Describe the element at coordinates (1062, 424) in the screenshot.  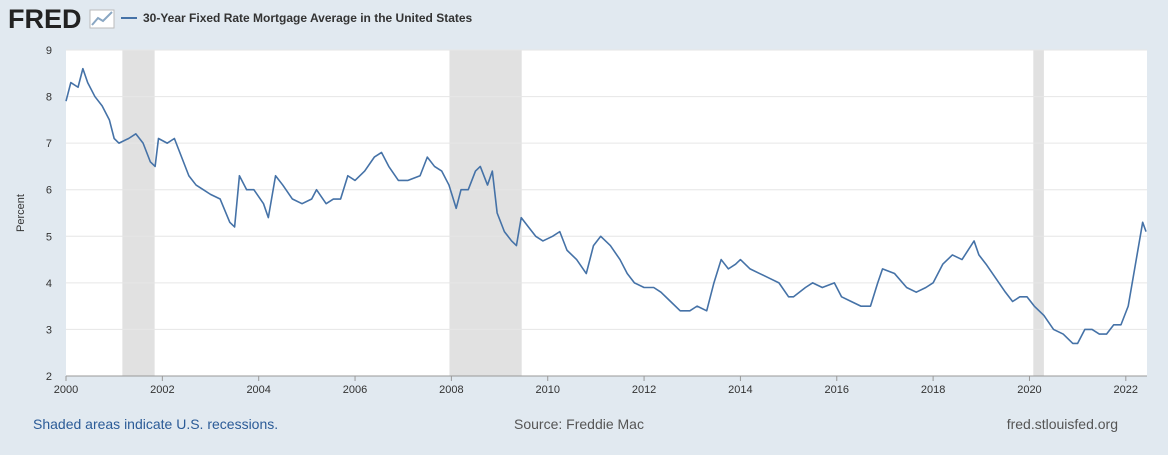
I see `url: fred.stlouisfed.org` at that location.